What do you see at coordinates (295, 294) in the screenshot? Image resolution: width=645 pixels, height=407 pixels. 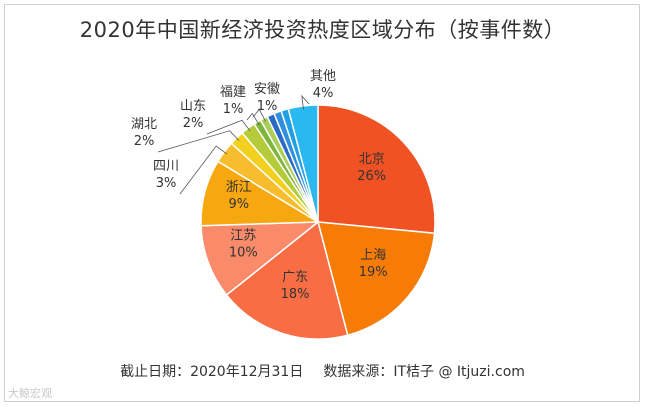 I see `slice-value-label-2: 18%` at bounding box center [295, 294].